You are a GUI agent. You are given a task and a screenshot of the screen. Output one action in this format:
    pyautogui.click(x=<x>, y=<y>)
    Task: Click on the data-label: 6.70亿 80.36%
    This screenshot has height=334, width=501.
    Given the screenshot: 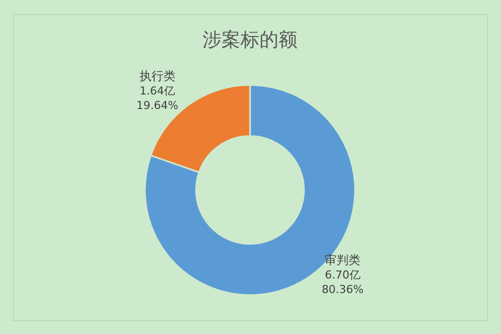 What is the action you would take?
    pyautogui.click(x=343, y=282)
    